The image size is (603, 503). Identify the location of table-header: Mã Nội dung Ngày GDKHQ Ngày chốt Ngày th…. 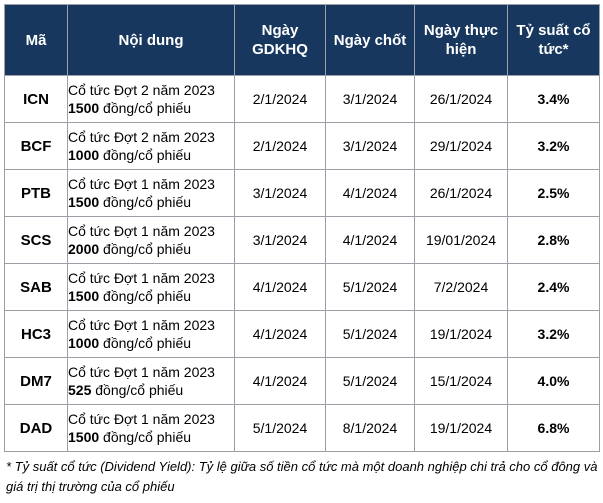
(302, 40).